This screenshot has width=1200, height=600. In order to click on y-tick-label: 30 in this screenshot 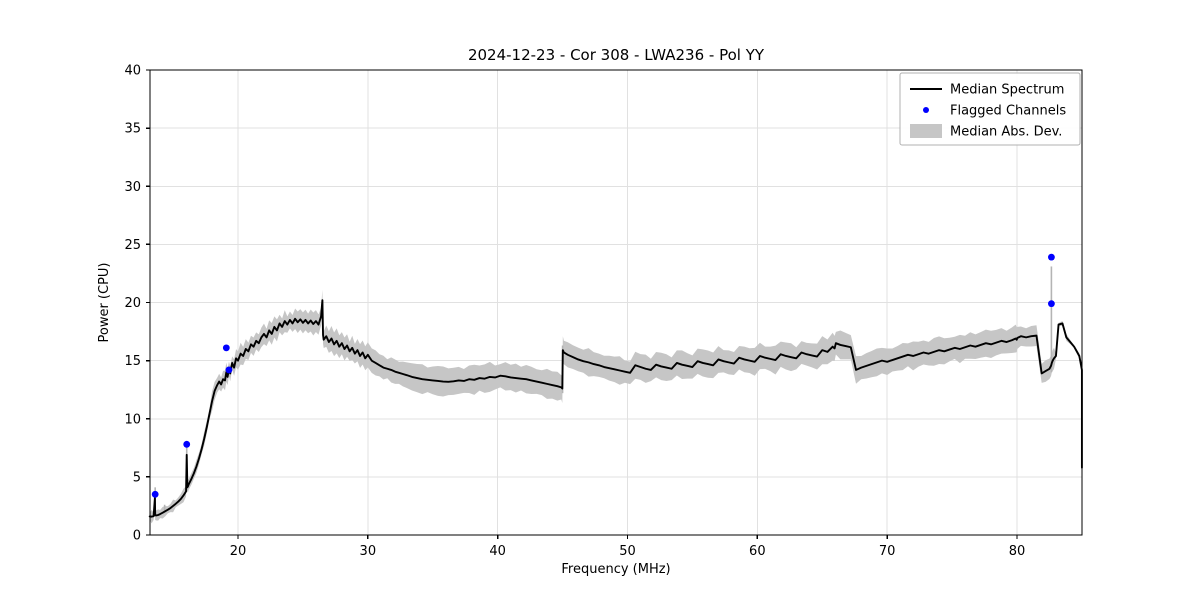, I will do `click(132, 187)`.